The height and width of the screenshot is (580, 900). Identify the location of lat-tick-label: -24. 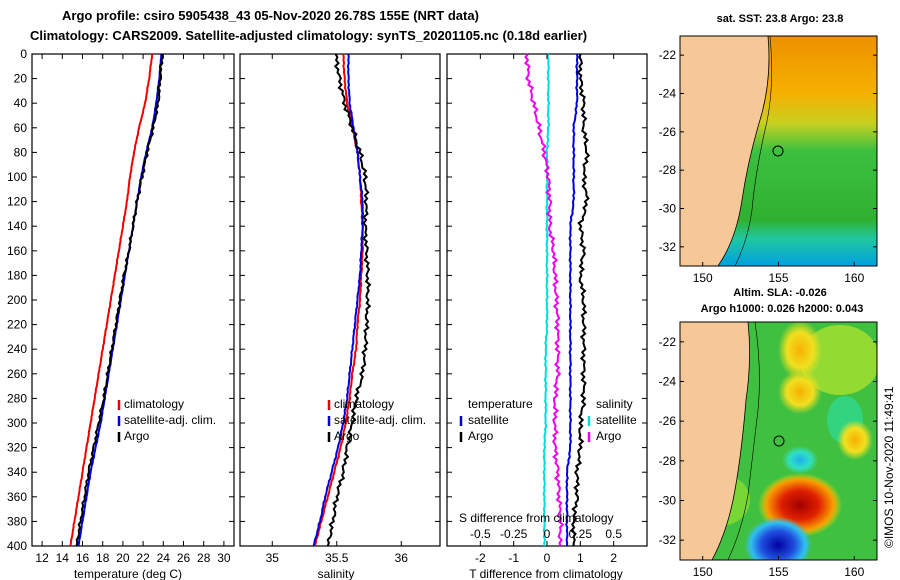
(668, 94).